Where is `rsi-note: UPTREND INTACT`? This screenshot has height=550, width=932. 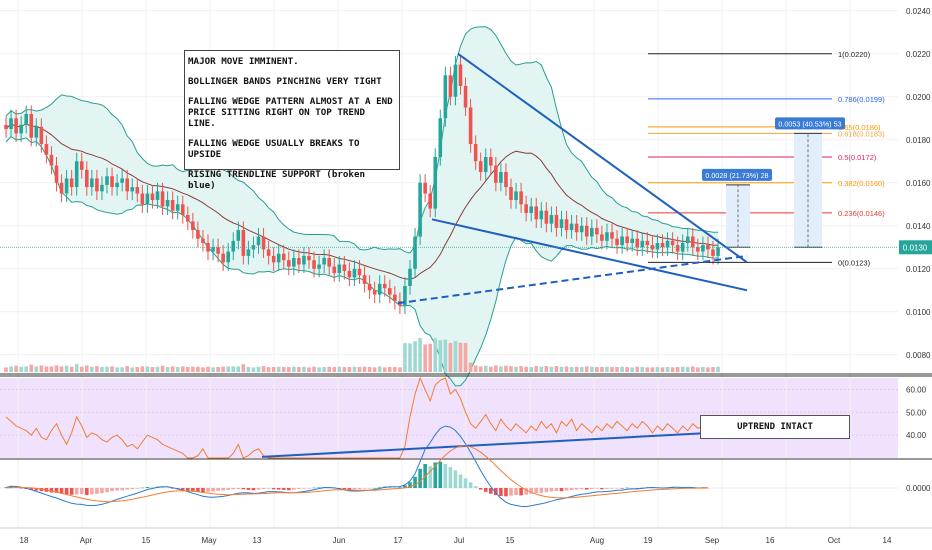 rsi-note: UPTREND INTACT is located at coordinates (775, 427).